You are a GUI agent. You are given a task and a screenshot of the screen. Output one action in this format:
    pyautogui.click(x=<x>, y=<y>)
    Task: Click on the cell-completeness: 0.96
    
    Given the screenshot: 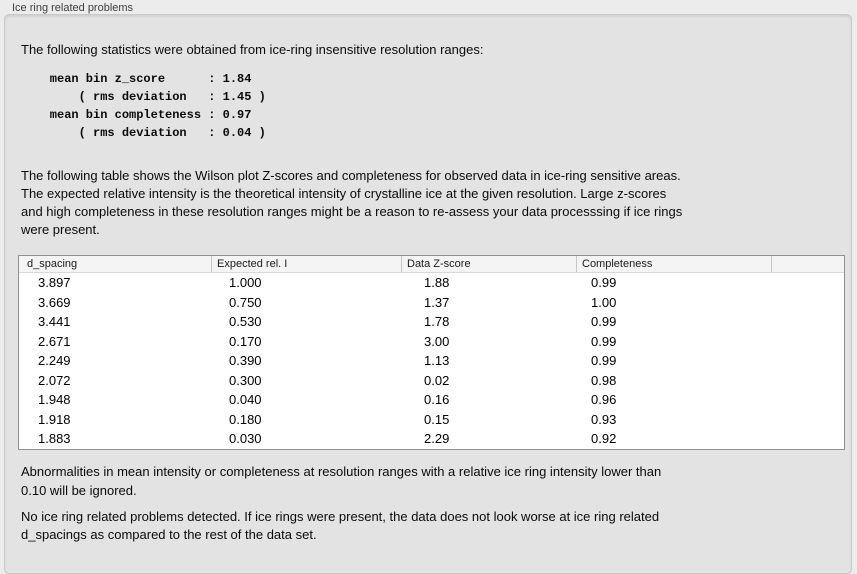 What is the action you would take?
    pyautogui.click(x=604, y=399)
    